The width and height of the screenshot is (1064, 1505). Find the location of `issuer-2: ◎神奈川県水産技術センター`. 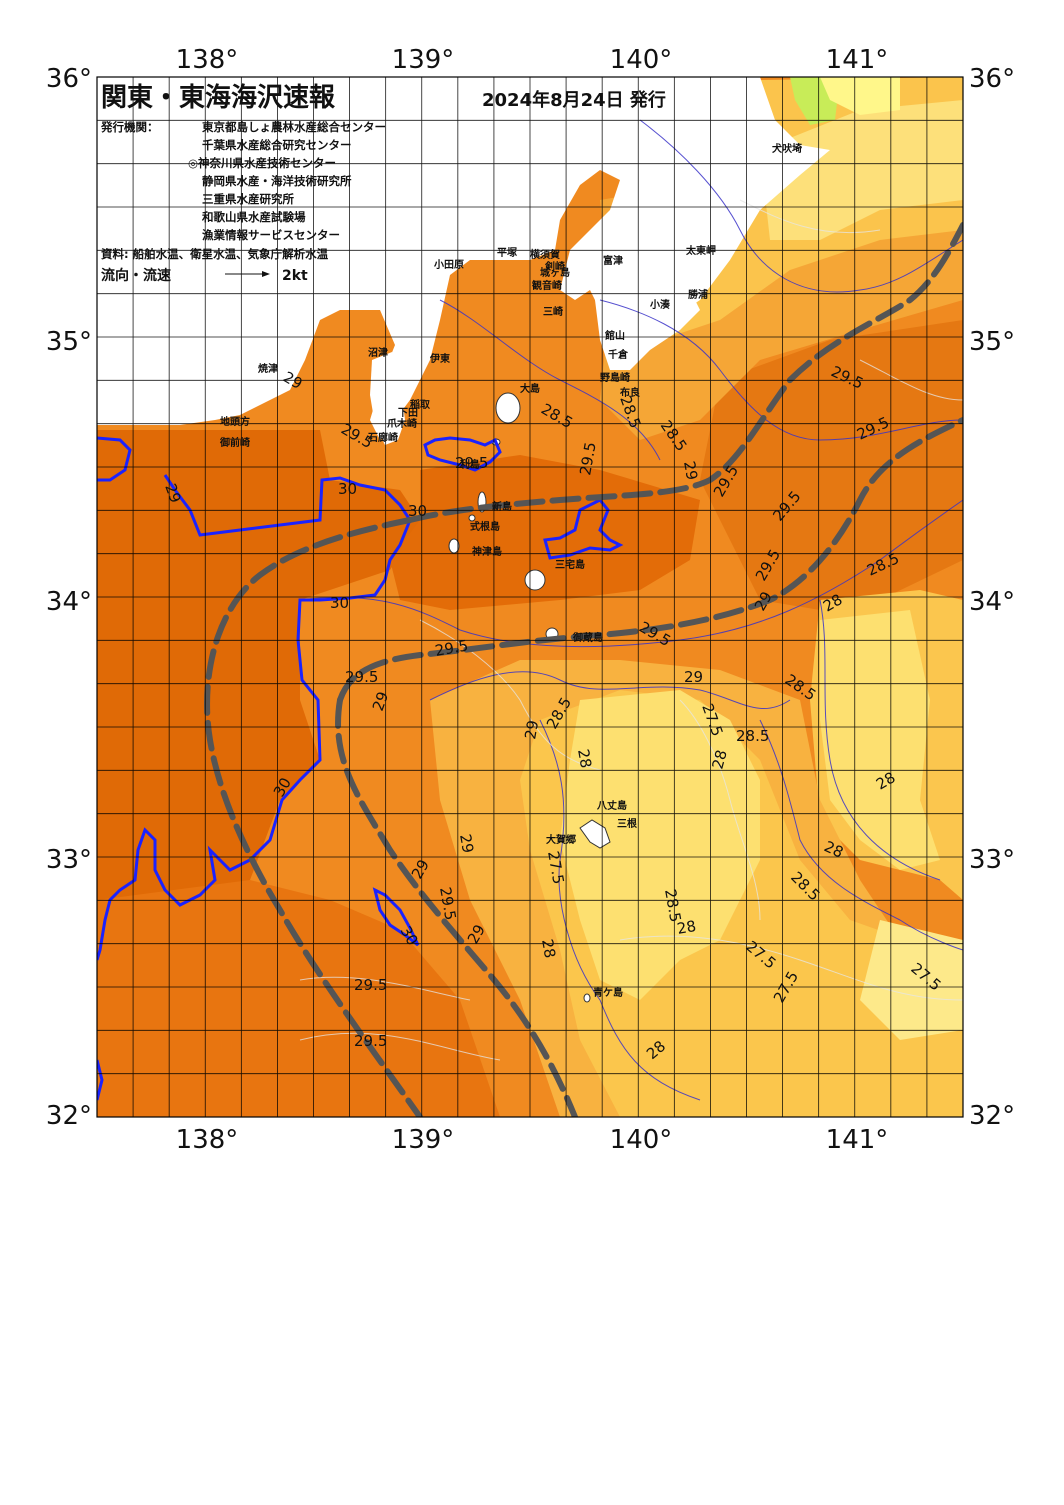

issuer-2: ◎神奈川県水産技術センター is located at coordinates (262, 163).